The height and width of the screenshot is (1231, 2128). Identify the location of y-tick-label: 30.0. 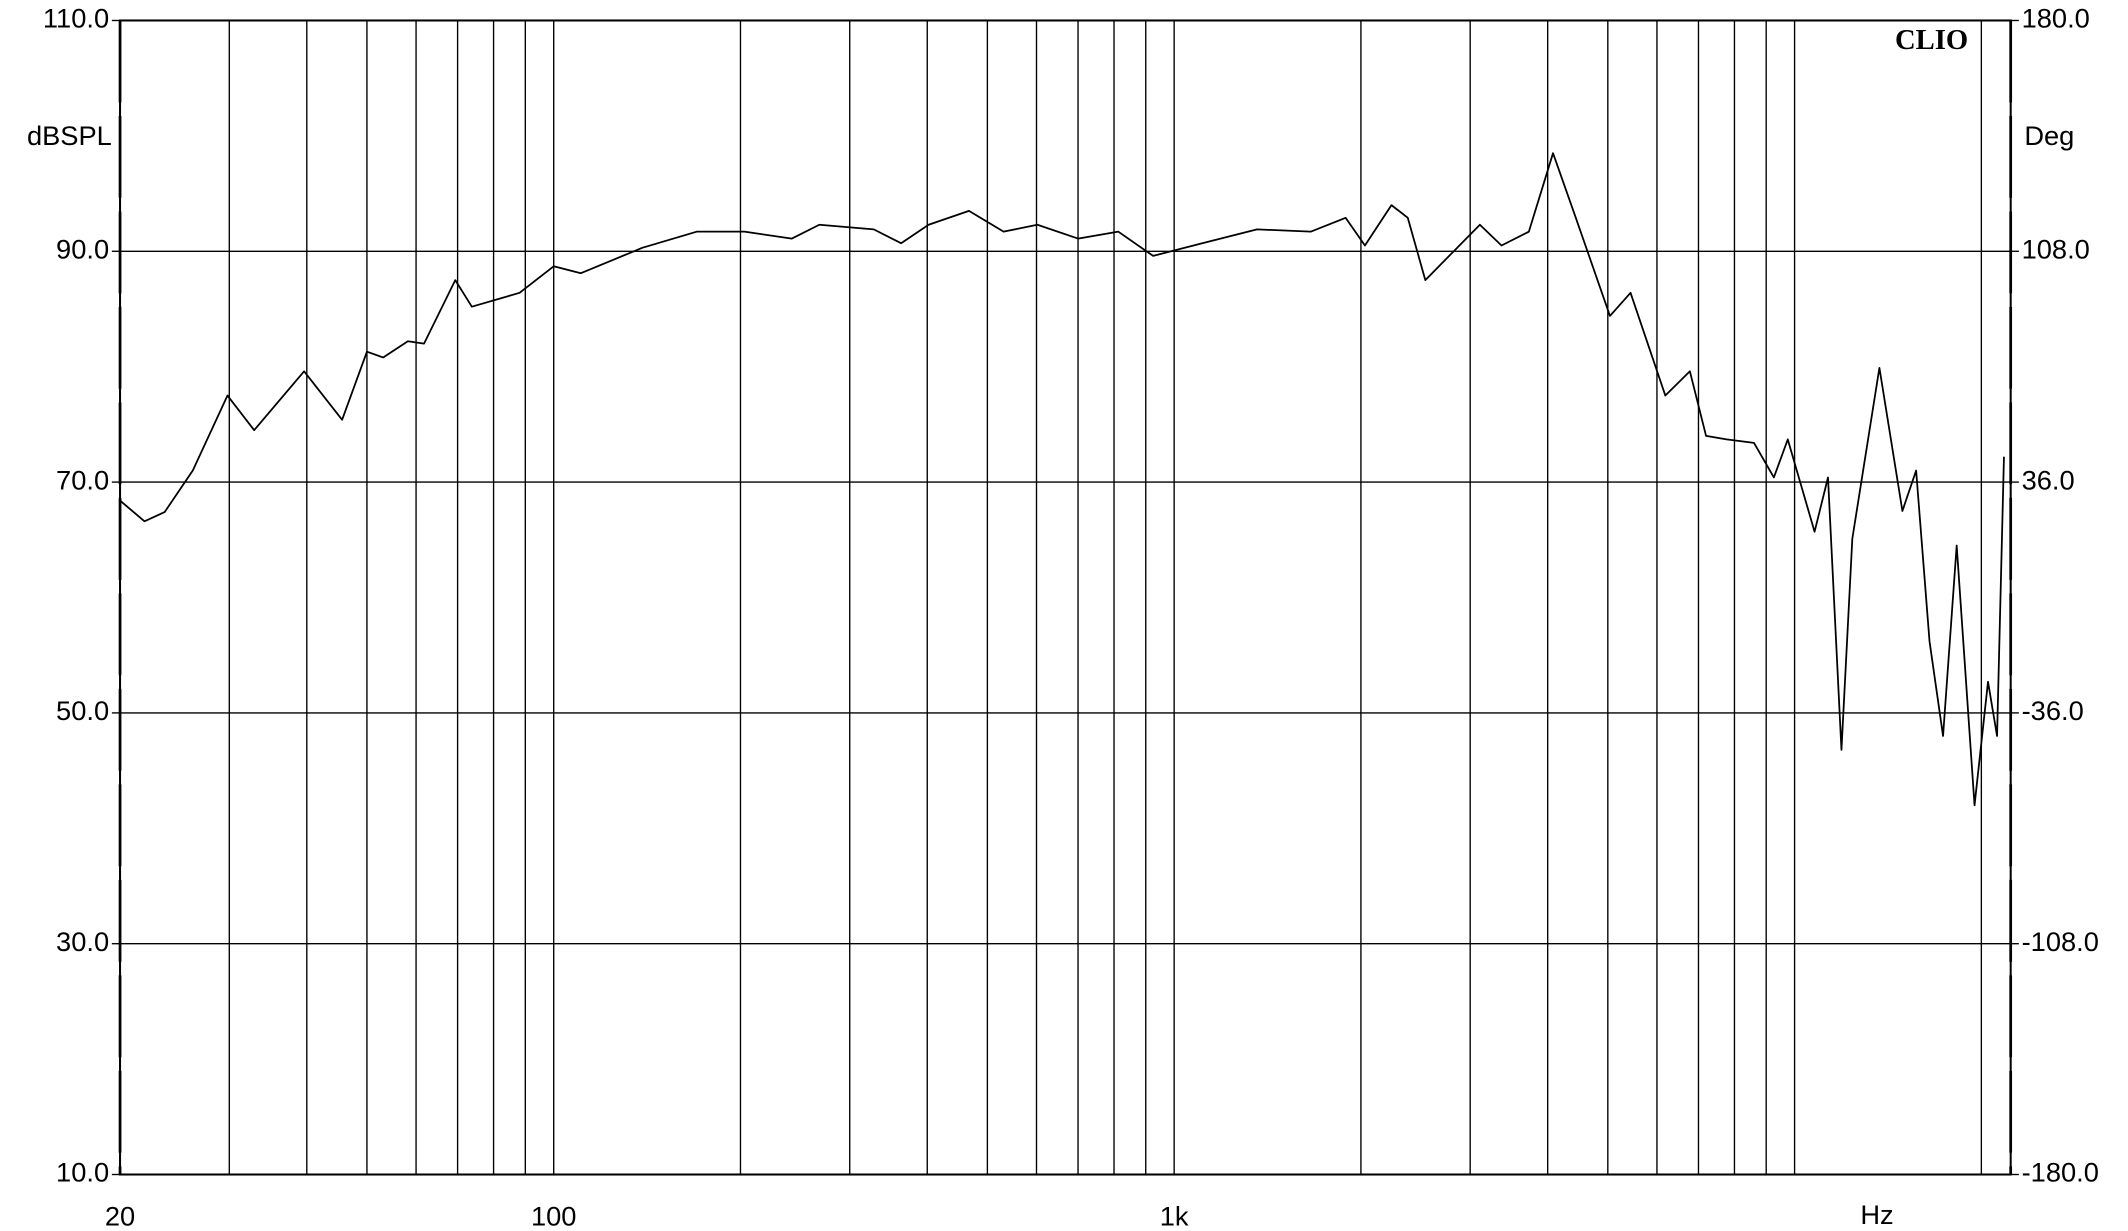
(82, 941).